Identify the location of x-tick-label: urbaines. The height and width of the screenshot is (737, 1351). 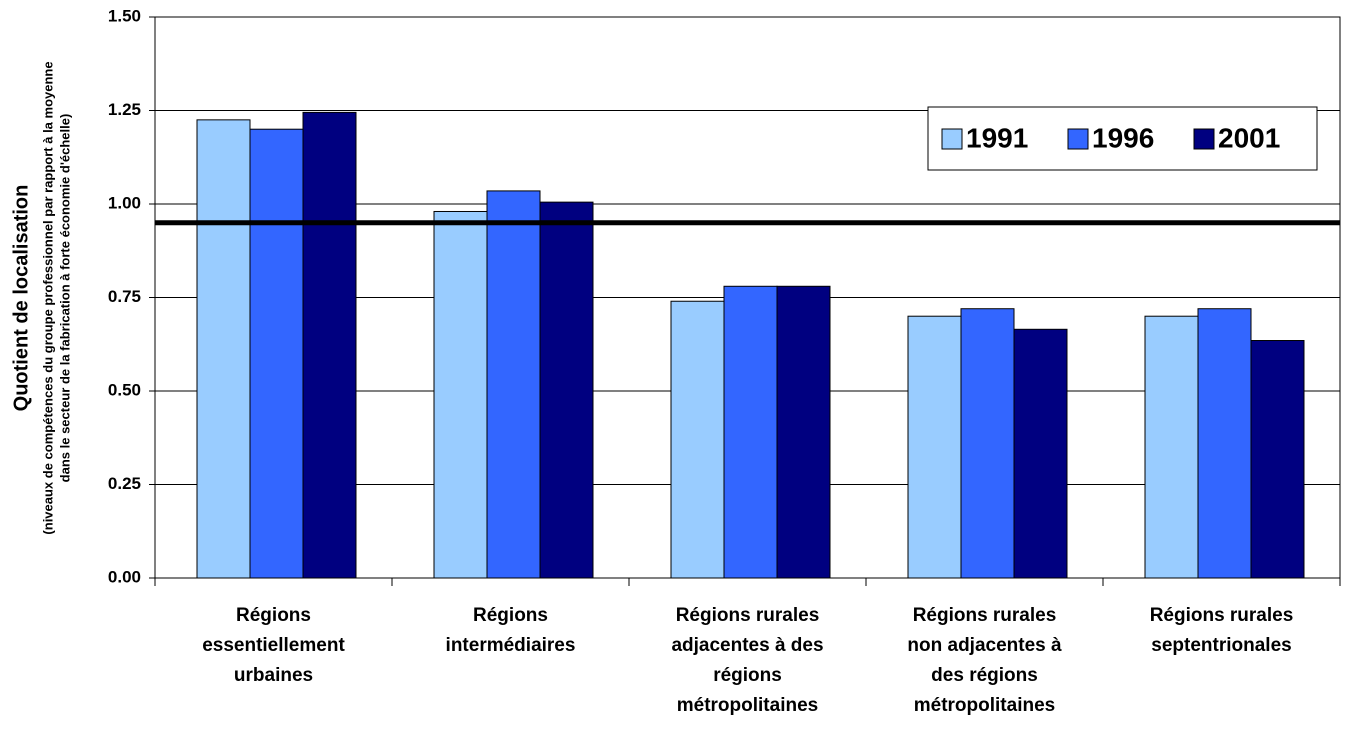
(273, 675).